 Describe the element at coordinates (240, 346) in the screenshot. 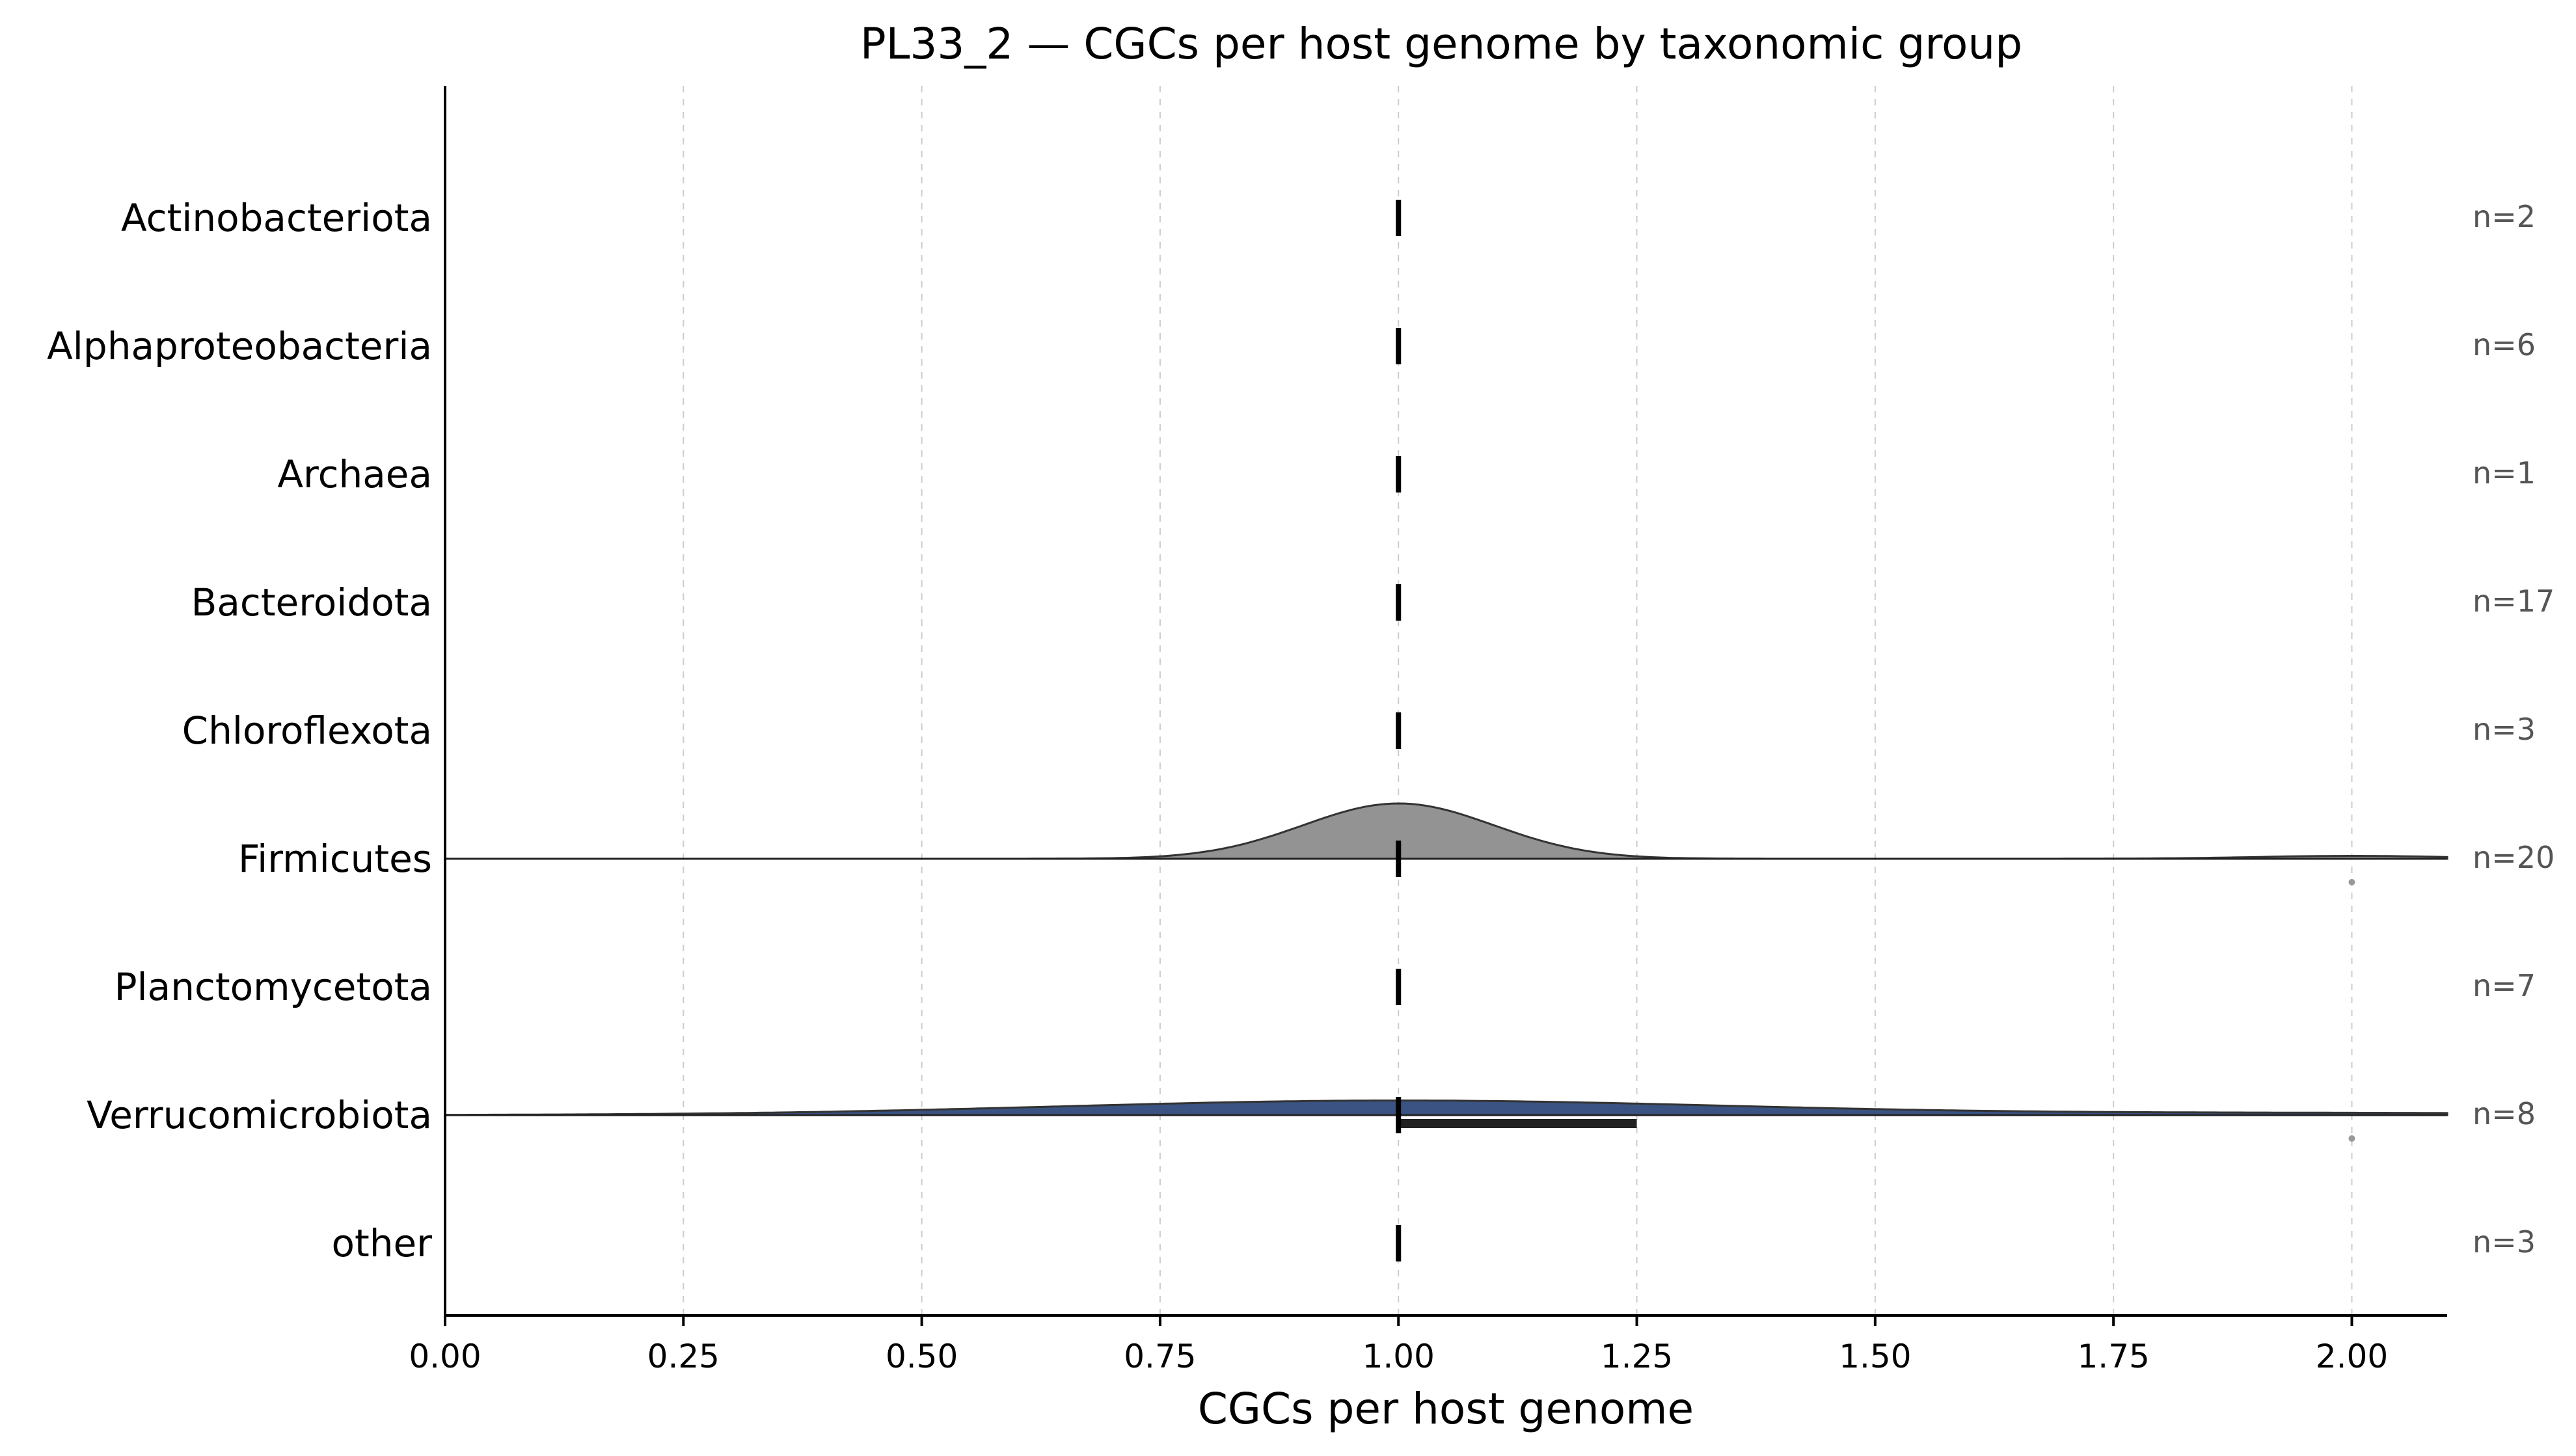

I see `y-tick-label: Alphaproteobacteria` at that location.